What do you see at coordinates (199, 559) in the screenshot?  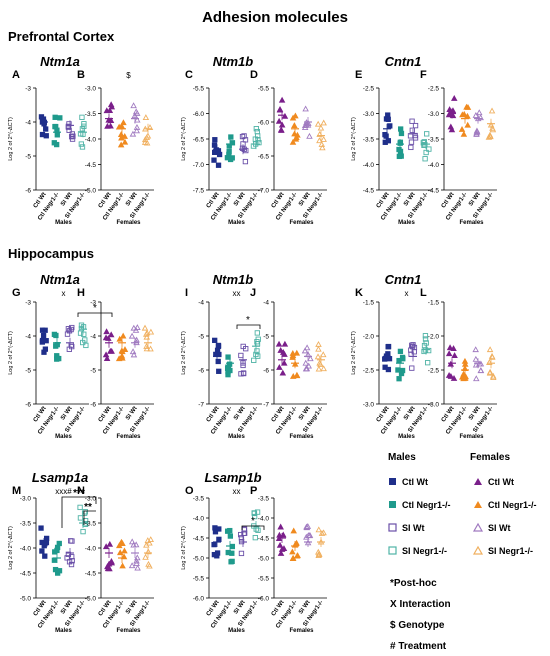 I see `y-tick-label-O: -5.0` at bounding box center [199, 559].